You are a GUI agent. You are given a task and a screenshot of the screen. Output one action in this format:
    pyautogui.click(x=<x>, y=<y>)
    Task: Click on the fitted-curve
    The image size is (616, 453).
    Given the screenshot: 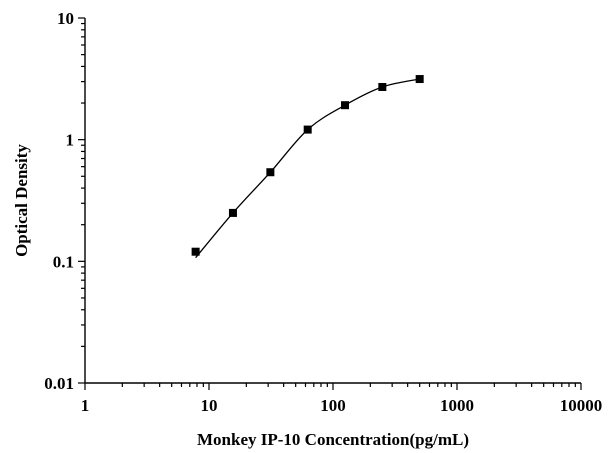 What is the action you would take?
    pyautogui.click(x=307, y=168)
    